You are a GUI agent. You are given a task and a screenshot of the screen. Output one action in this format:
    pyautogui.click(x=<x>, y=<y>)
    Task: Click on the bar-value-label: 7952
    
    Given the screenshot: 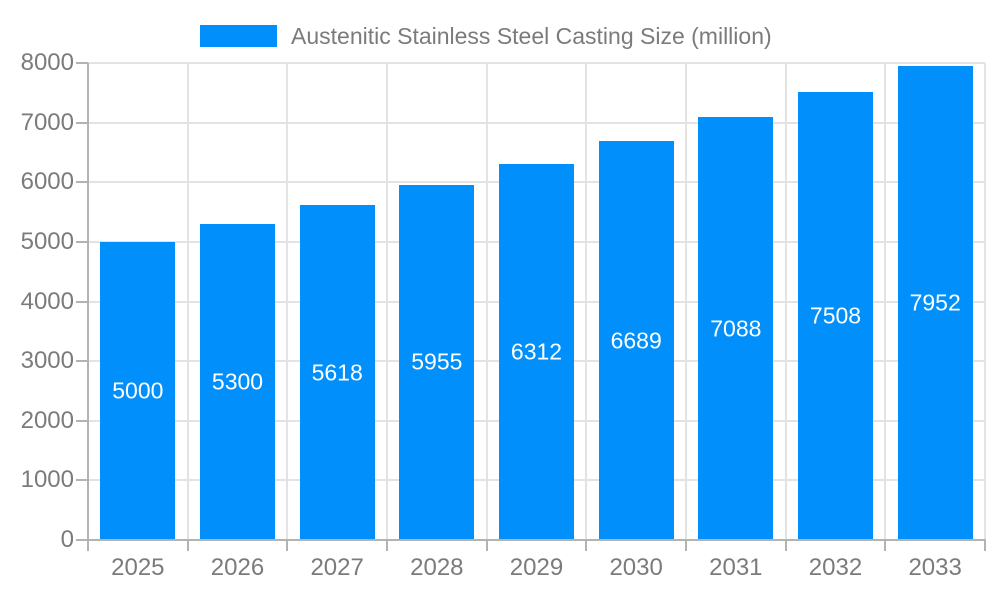 What is the action you would take?
    pyautogui.click(x=935, y=302)
    